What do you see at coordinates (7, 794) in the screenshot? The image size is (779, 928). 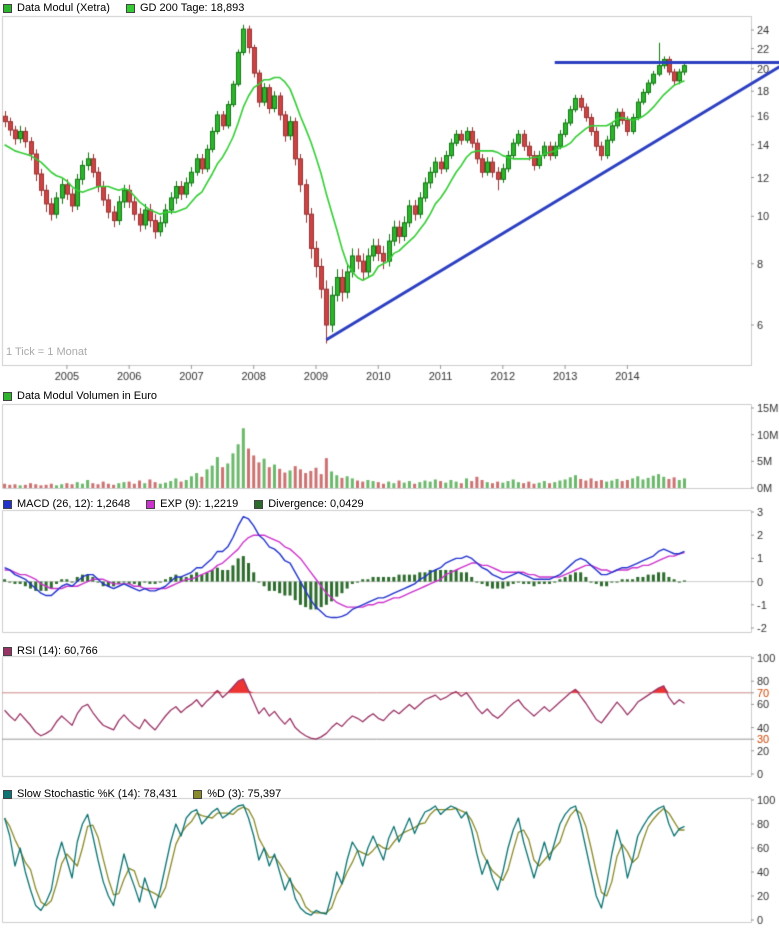 I see `stoch-k-swatch-icon` at bounding box center [7, 794].